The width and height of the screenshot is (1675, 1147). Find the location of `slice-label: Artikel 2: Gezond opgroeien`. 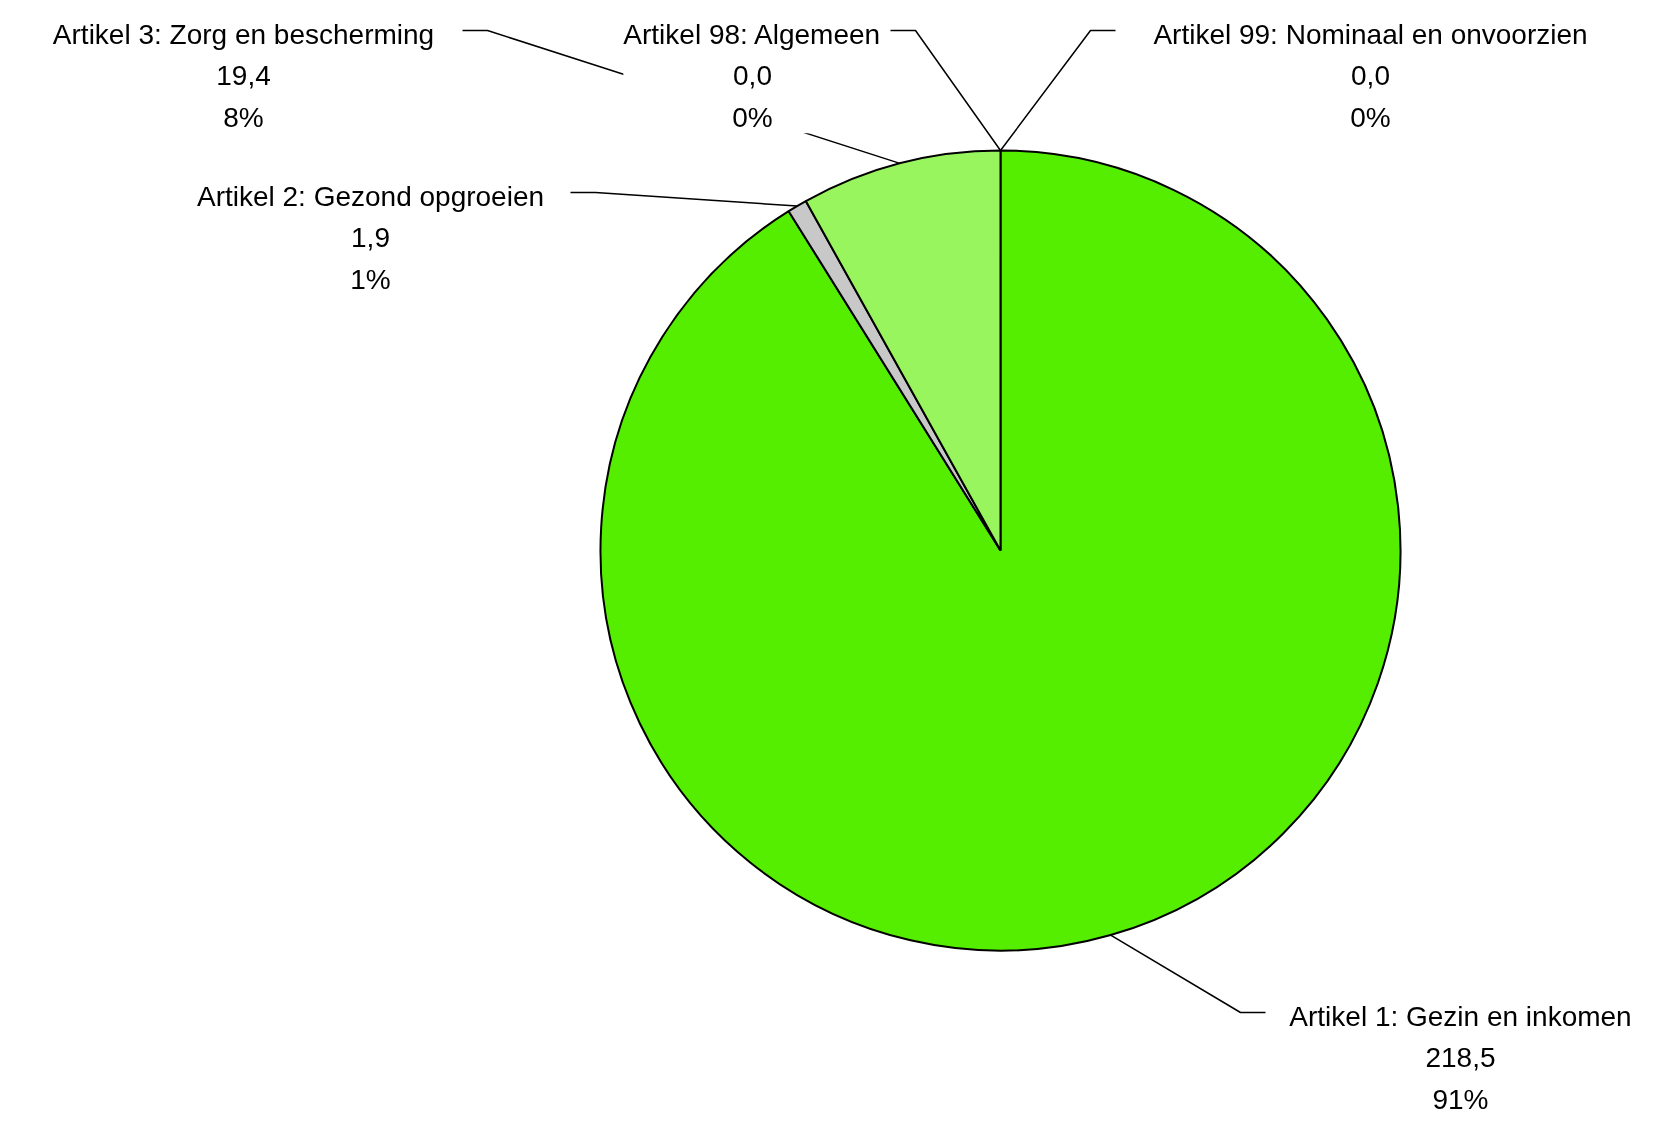

slice-label: Artikel 2: Gezond opgroeien is located at coordinates (370, 196).